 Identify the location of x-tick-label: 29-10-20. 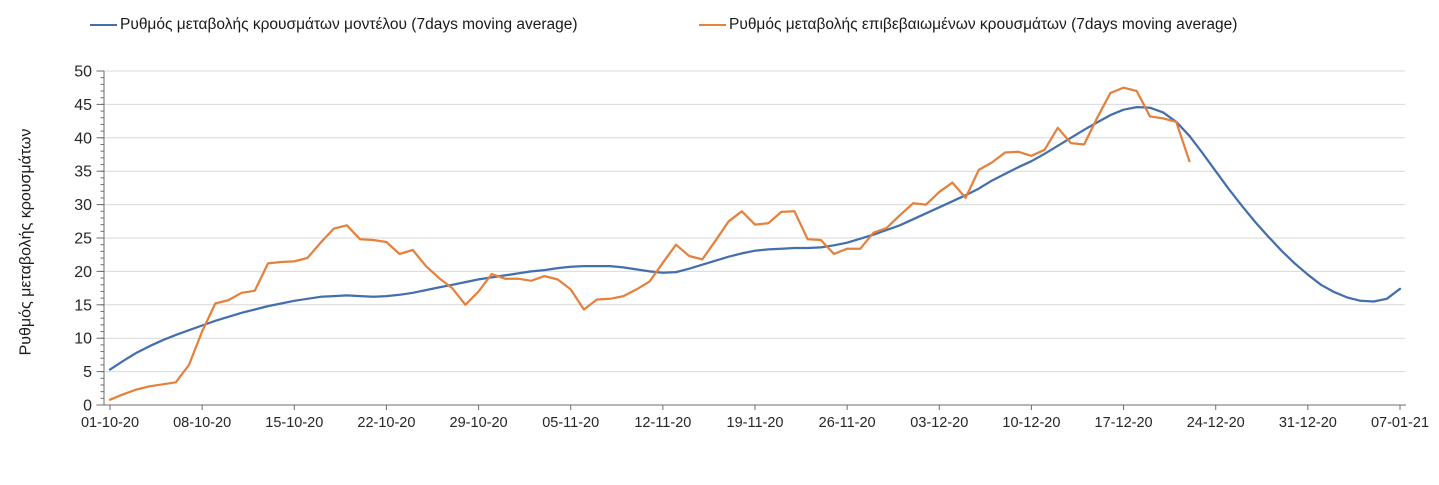
(479, 423).